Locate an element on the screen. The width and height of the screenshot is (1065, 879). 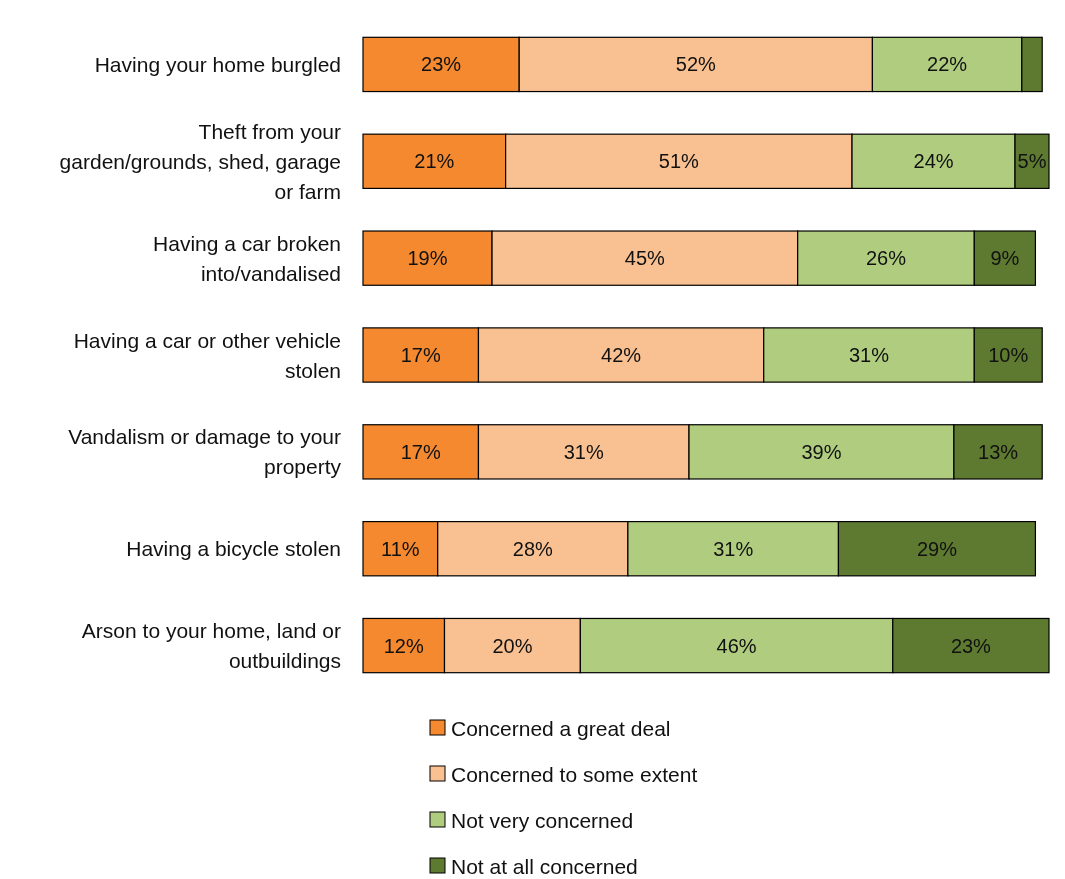
legend-label: Not at all concerned is located at coordinates (544, 866).